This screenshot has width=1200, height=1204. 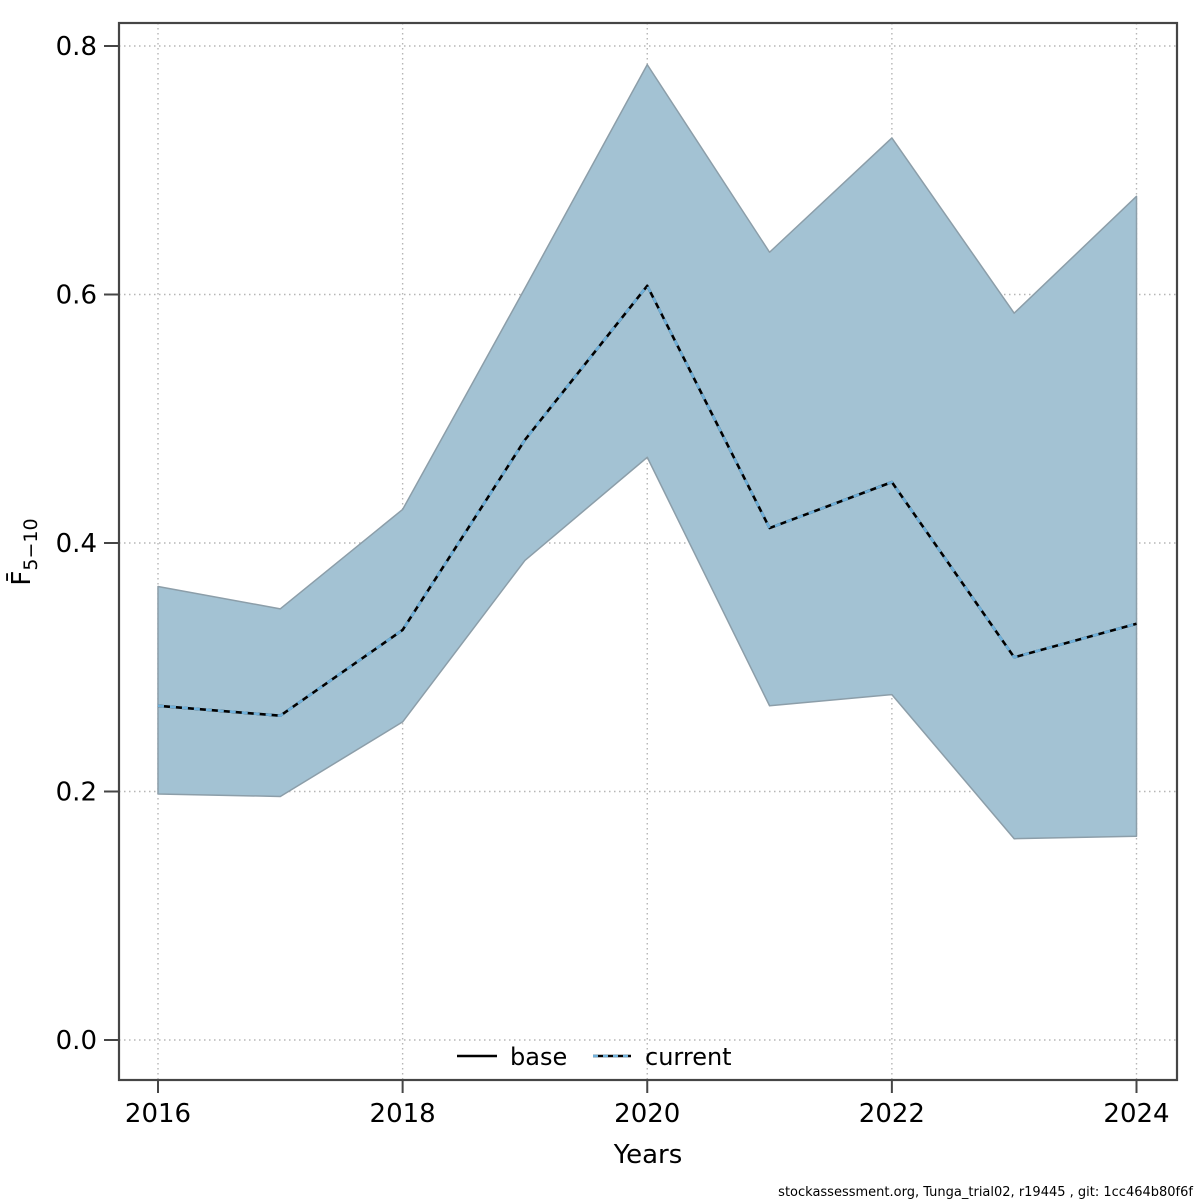 What do you see at coordinates (403, 1114) in the screenshot?
I see `x-axis-tick-label: 2018` at bounding box center [403, 1114].